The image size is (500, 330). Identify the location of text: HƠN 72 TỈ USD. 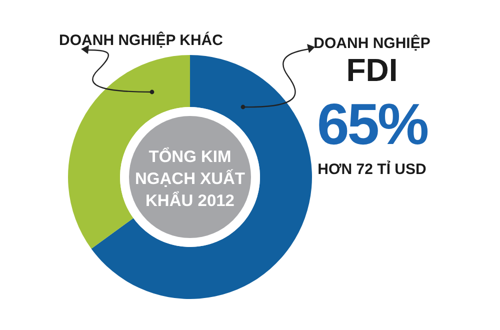
(372, 169).